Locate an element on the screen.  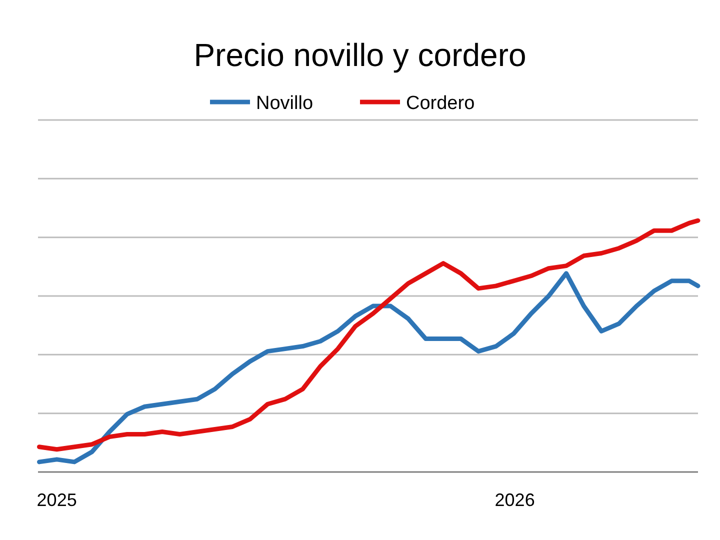
chart-title: Precio novillo y cordero is located at coordinates (360, 55).